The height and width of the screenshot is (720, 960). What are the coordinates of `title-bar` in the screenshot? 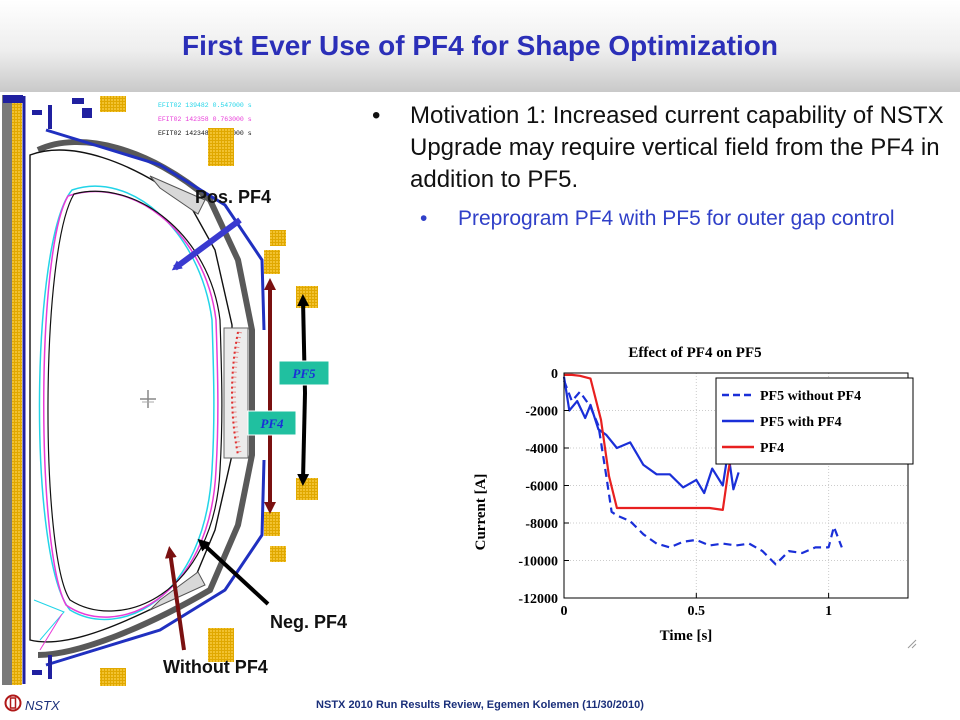 It's located at (480, 46).